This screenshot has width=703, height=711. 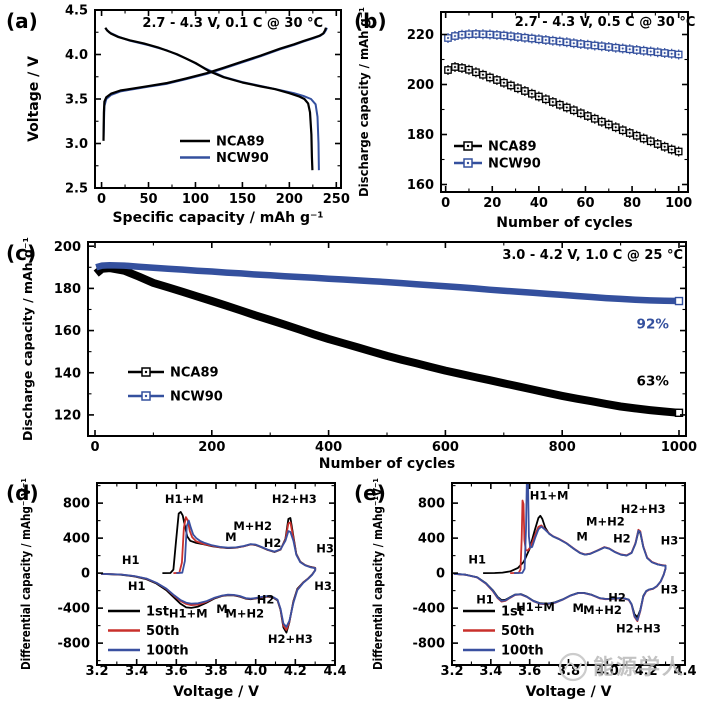 I want to click on x-tick-label: 0, so click(x=94, y=447).